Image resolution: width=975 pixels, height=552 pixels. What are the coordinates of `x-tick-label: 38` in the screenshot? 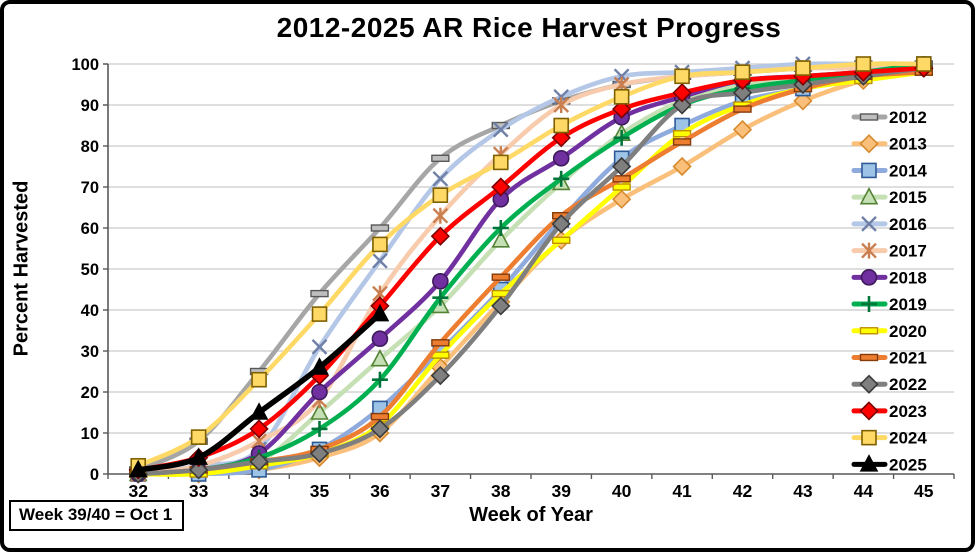 It's located at (501, 491).